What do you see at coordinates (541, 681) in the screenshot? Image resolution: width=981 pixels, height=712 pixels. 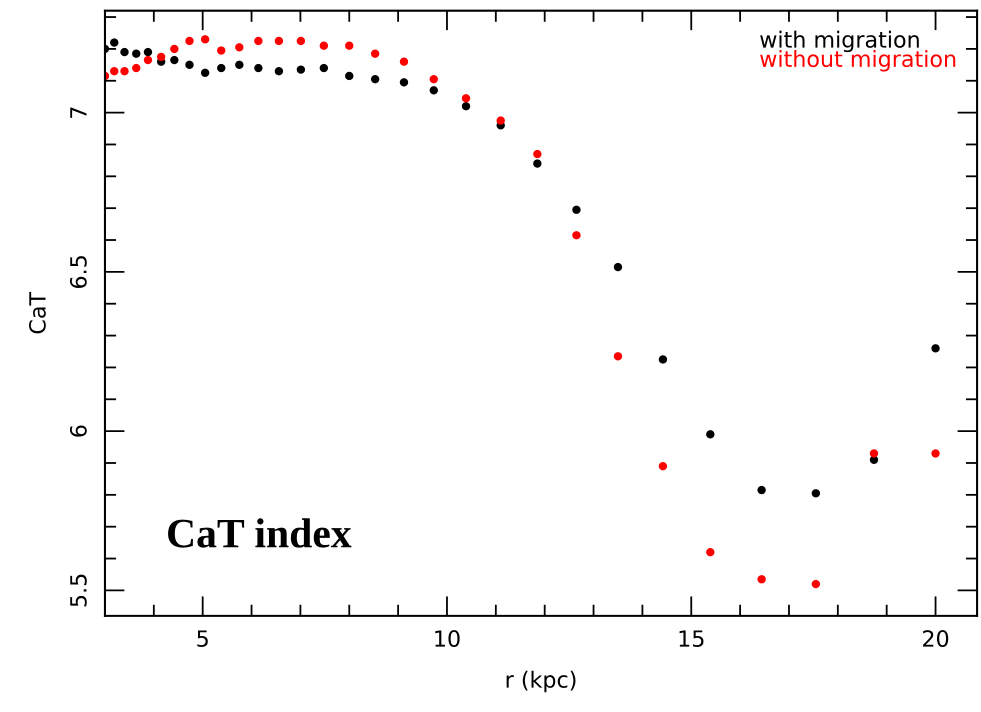 I see `x-axis-title: r (kpc)` at bounding box center [541, 681].